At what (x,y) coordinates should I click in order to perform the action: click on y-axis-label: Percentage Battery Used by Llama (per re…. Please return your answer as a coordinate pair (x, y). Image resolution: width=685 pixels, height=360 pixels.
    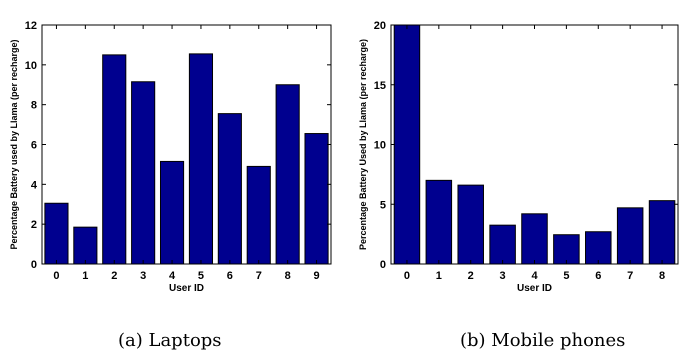
    Looking at the image, I should click on (363, 144).